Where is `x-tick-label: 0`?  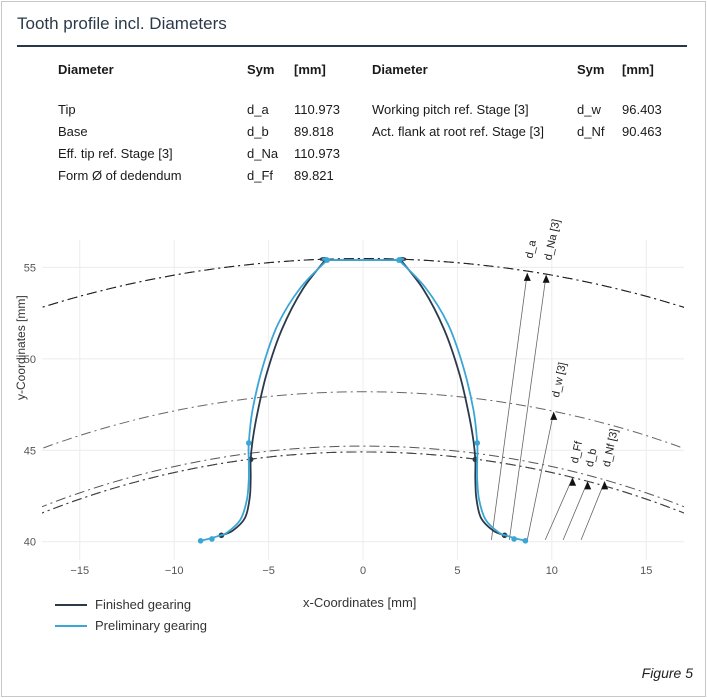
x-tick-label: 0 is located at coordinates (363, 571).